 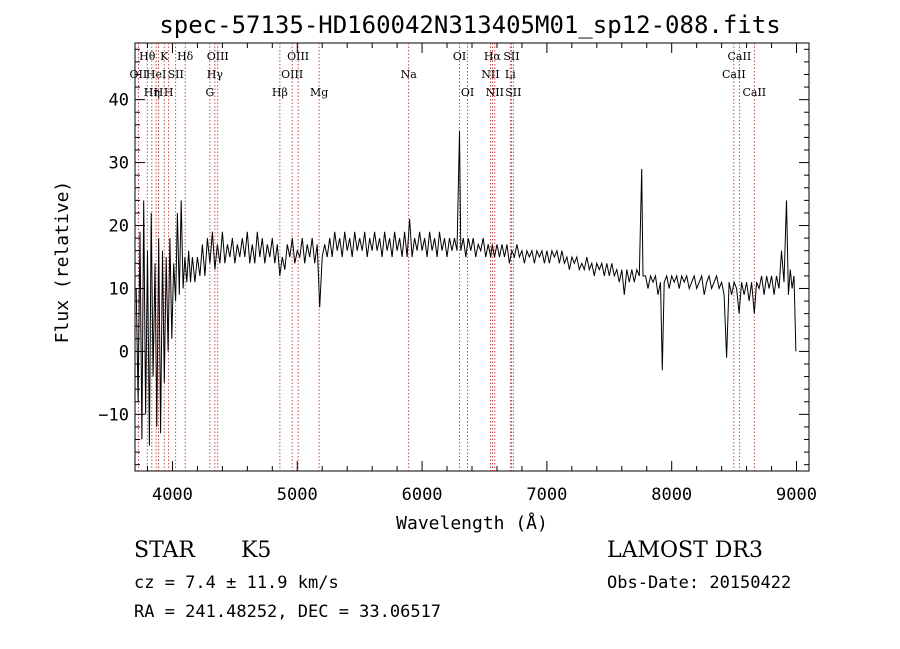 What do you see at coordinates (215, 74) in the screenshot?
I see `line-marker-label: Hγ` at bounding box center [215, 74].